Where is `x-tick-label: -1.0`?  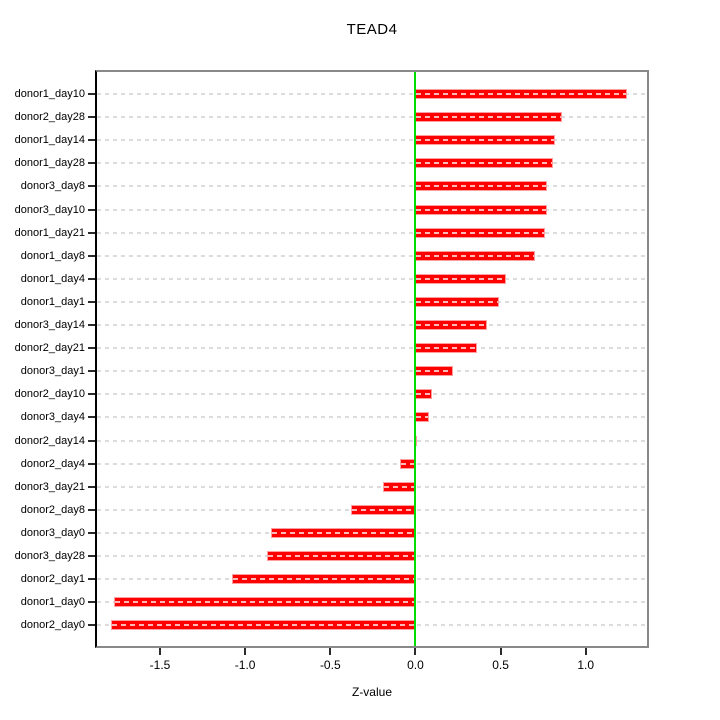
x-tick-label: -1.0 is located at coordinates (245, 665).